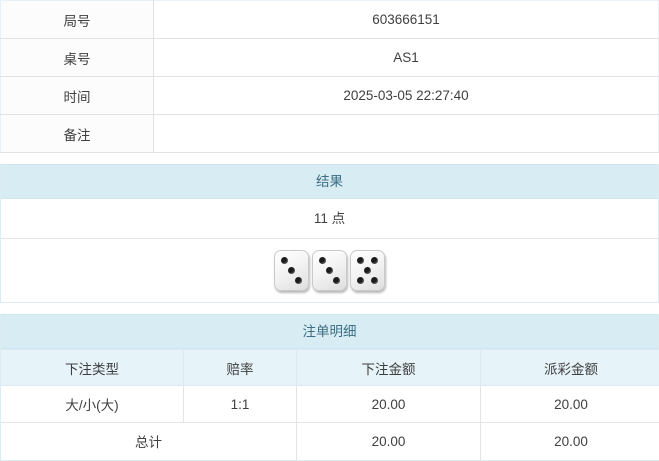  I want to click on table-row: 局号 603666151, so click(329, 19).